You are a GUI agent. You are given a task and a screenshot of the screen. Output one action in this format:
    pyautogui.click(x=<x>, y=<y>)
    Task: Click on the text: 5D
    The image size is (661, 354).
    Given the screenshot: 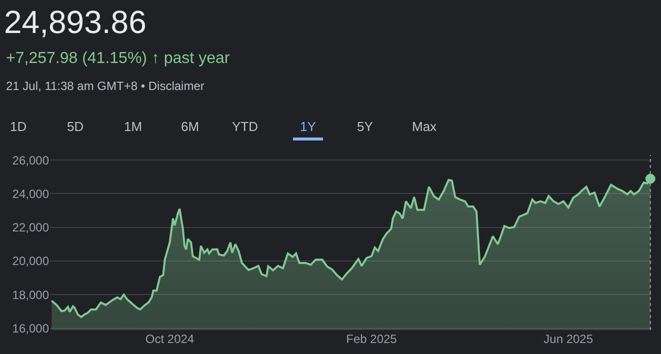 What is the action you would take?
    pyautogui.click(x=75, y=126)
    